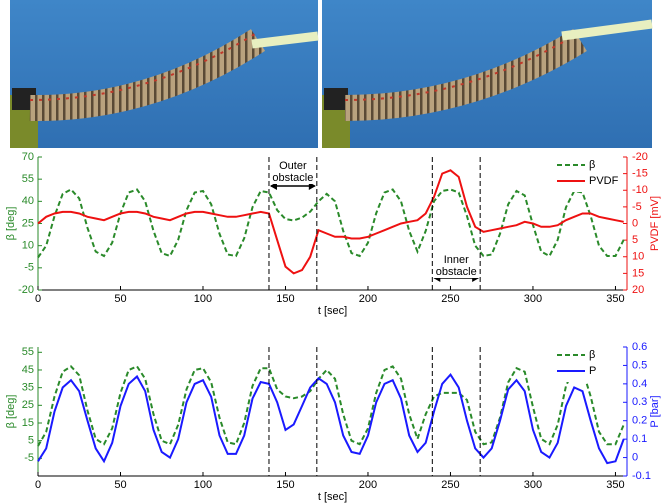 This screenshot has width=664, height=503. What do you see at coordinates (640, 157) in the screenshot?
I see `y2-tick-label: -20` at bounding box center [640, 157].